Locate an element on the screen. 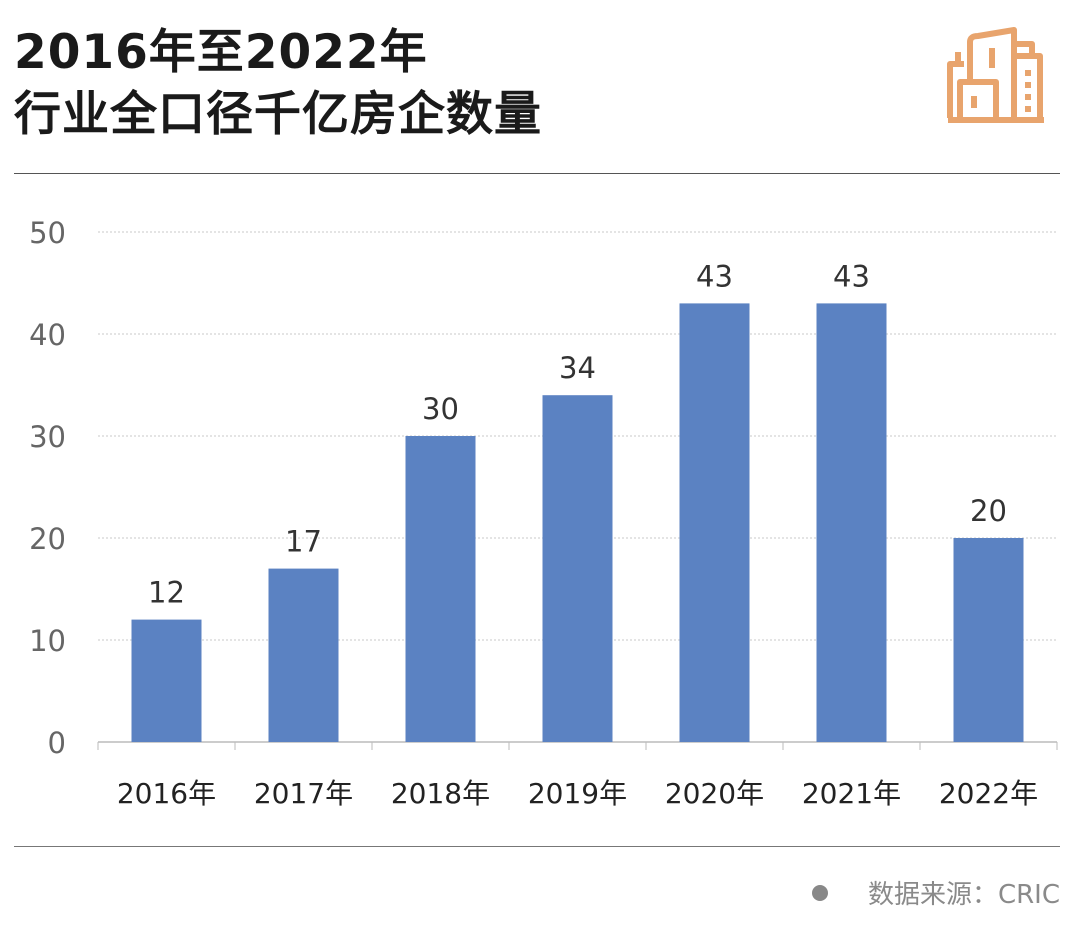 The height and width of the screenshot is (939, 1080). x-tick-label: 2019年 is located at coordinates (577, 793).